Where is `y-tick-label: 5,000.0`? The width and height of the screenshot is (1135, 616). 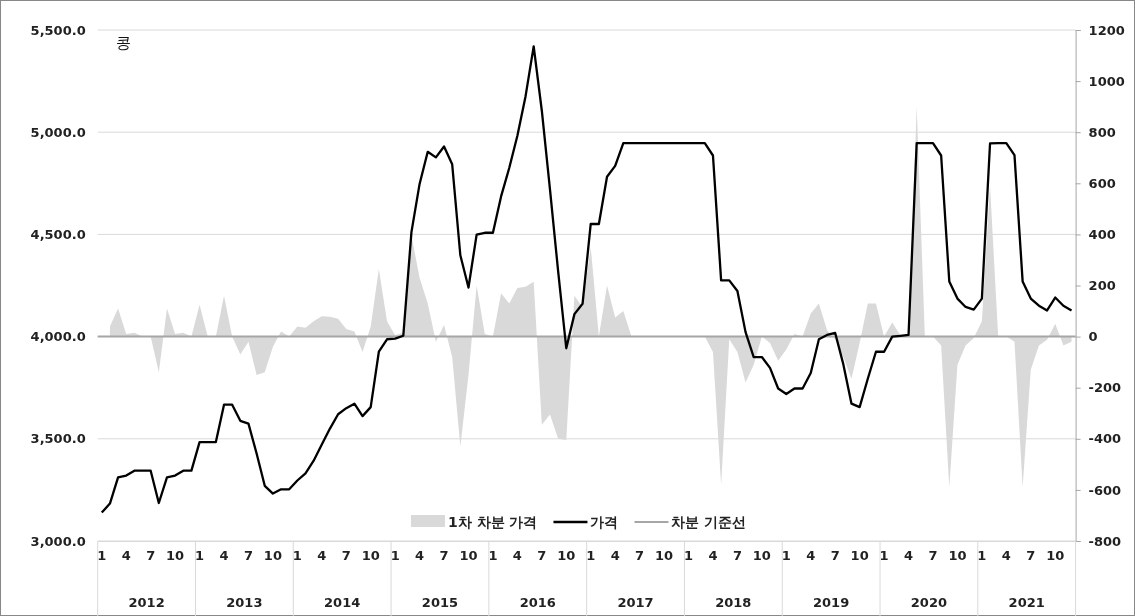 y-tick-label: 5,000.0 is located at coordinates (58, 132).